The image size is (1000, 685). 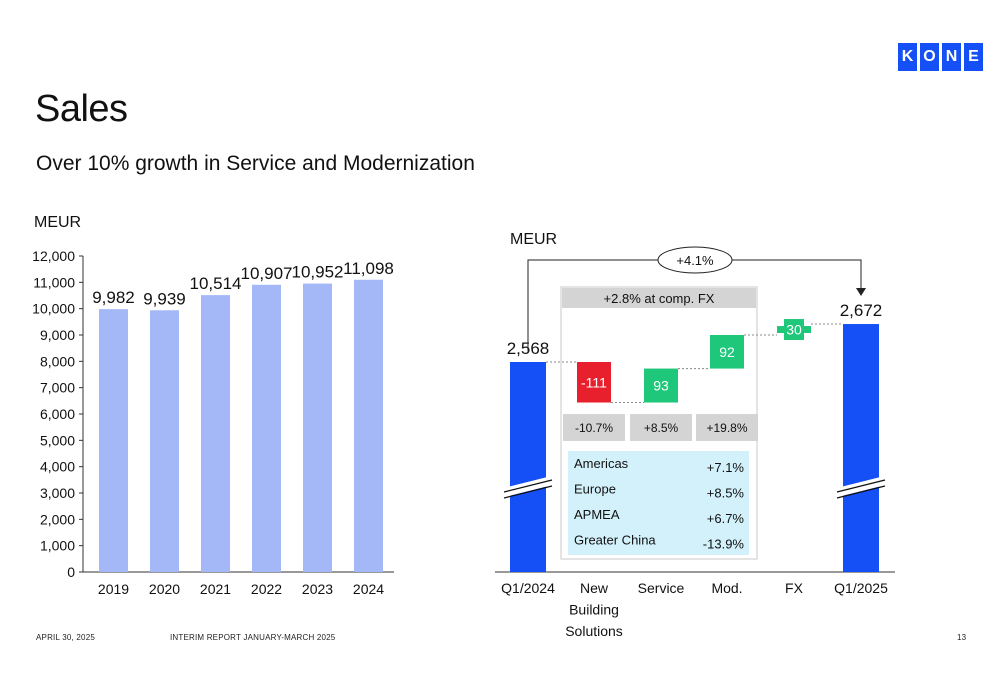 I want to click on y-tick-label: 1,000, so click(x=57, y=546).